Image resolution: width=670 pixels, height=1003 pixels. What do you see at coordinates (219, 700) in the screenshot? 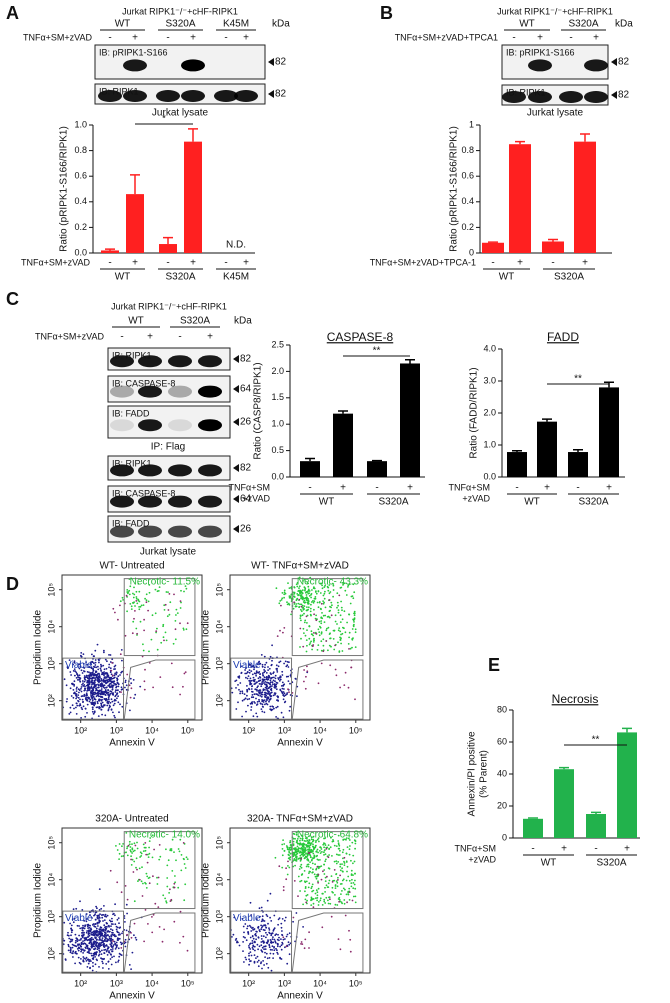
I see `y-tick-label: 10²` at bounding box center [219, 700].